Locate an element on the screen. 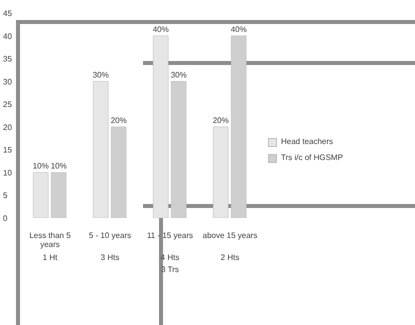 The width and height of the screenshot is (415, 325). y-tick-label: 35 is located at coordinates (7, 59).